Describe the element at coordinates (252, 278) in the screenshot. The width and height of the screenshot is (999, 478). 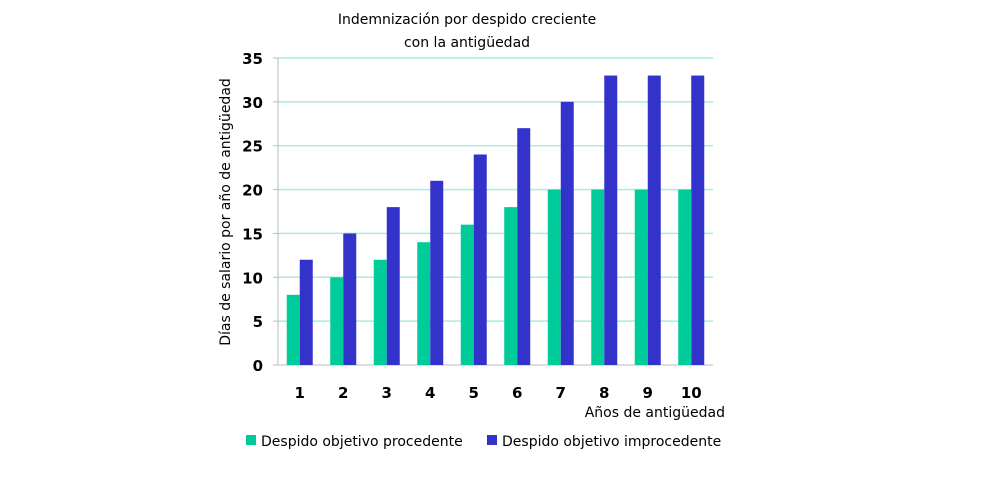
I see `y-tick-label: 10` at that location.